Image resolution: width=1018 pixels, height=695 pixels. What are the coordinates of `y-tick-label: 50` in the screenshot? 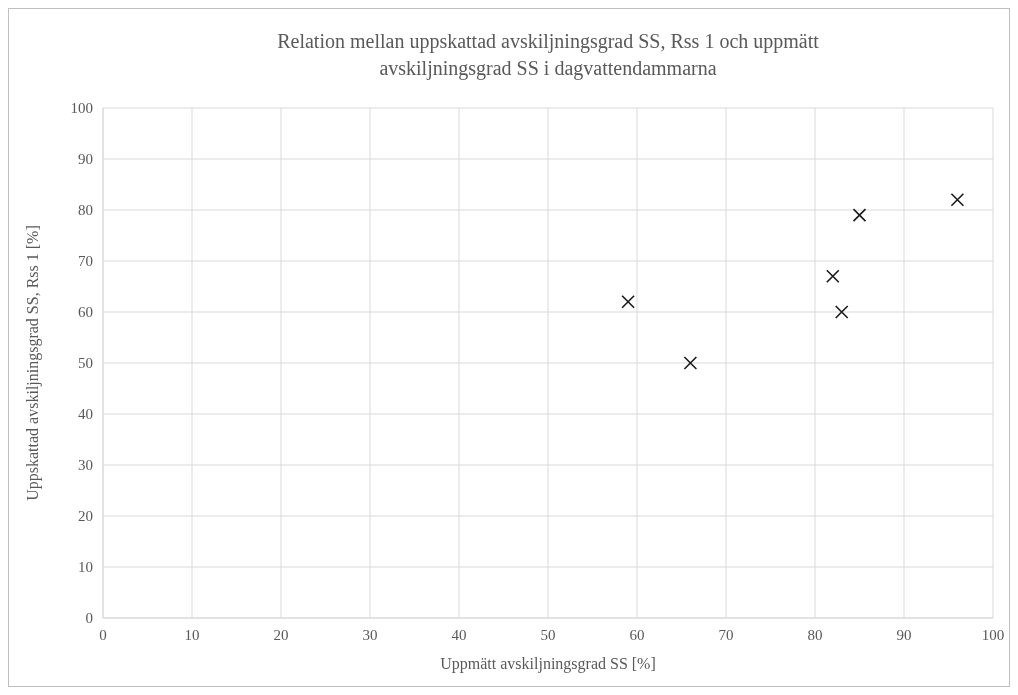 It's located at (85, 363).